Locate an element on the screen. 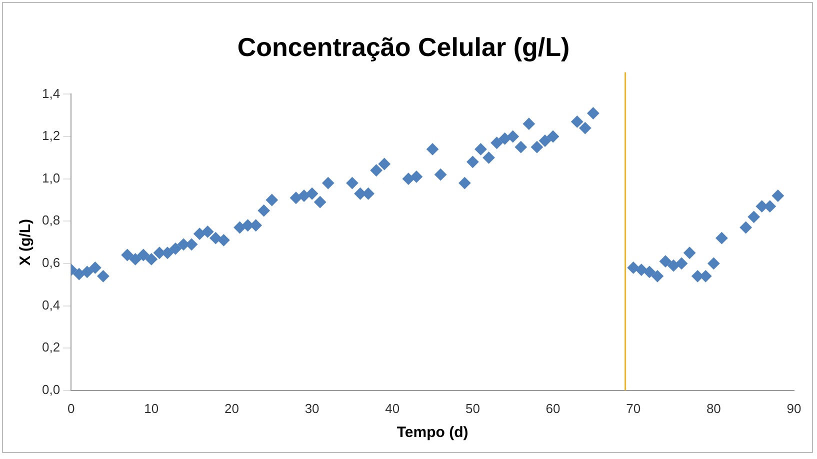  y-tick-label: 1,4 is located at coordinates (51, 93).